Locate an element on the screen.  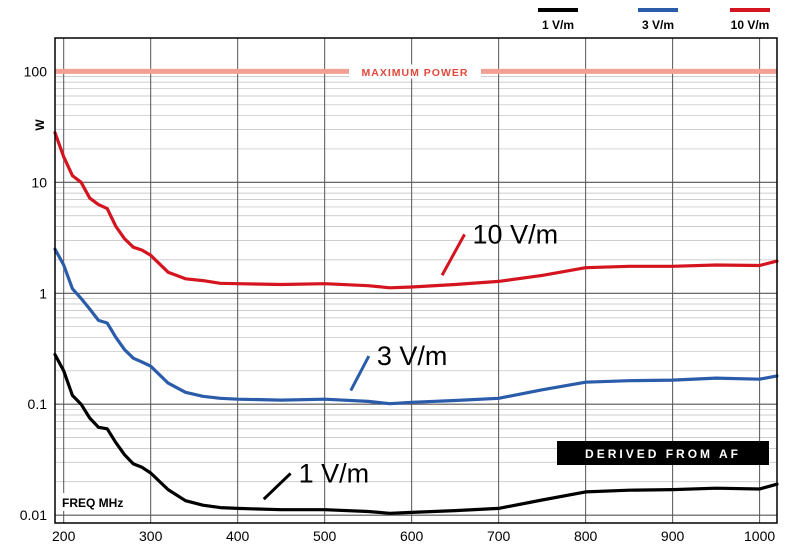
x-axis-label-background is located at coordinates (103, 502).